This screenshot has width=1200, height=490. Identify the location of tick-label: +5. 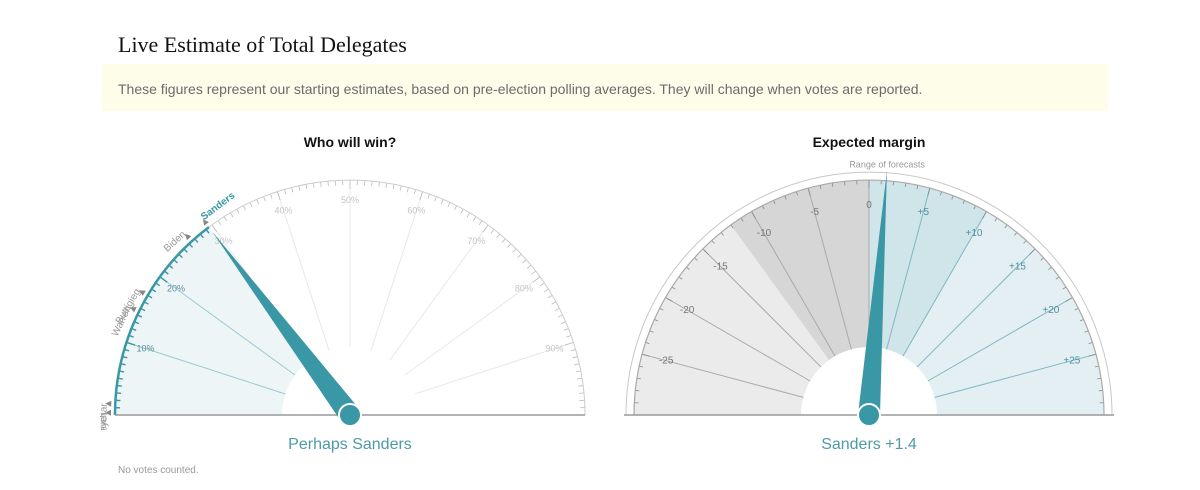
(924, 212).